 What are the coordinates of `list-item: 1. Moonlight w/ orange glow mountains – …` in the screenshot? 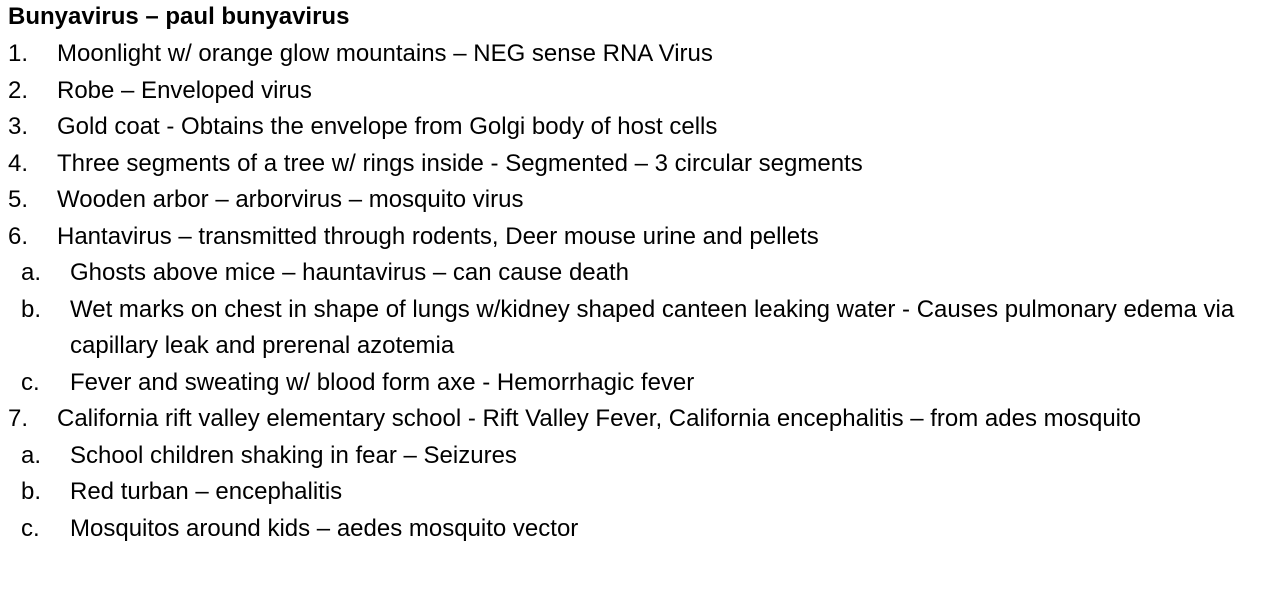 It's located at (642, 54).